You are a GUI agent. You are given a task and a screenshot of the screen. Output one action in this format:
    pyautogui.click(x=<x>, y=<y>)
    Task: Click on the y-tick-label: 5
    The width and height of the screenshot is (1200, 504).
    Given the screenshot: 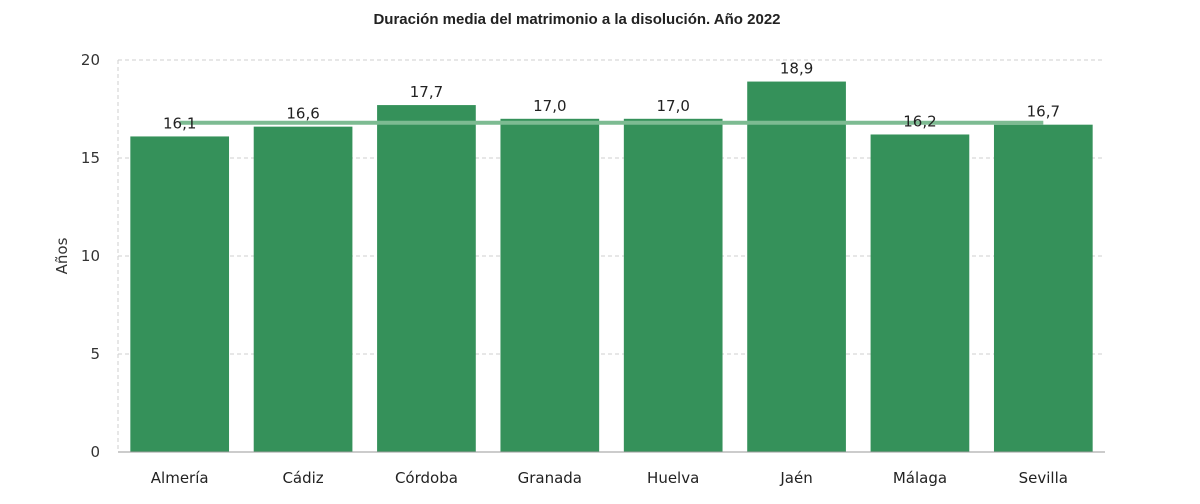 What is the action you would take?
    pyautogui.click(x=95, y=354)
    